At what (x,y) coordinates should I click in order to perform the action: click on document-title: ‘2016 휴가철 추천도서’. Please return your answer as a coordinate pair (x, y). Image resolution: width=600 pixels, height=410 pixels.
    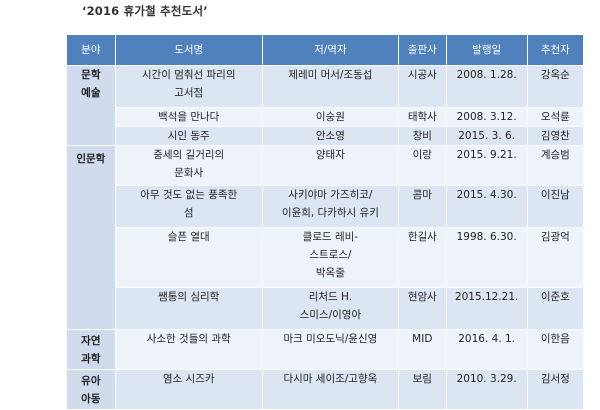
    Looking at the image, I should click on (145, 11).